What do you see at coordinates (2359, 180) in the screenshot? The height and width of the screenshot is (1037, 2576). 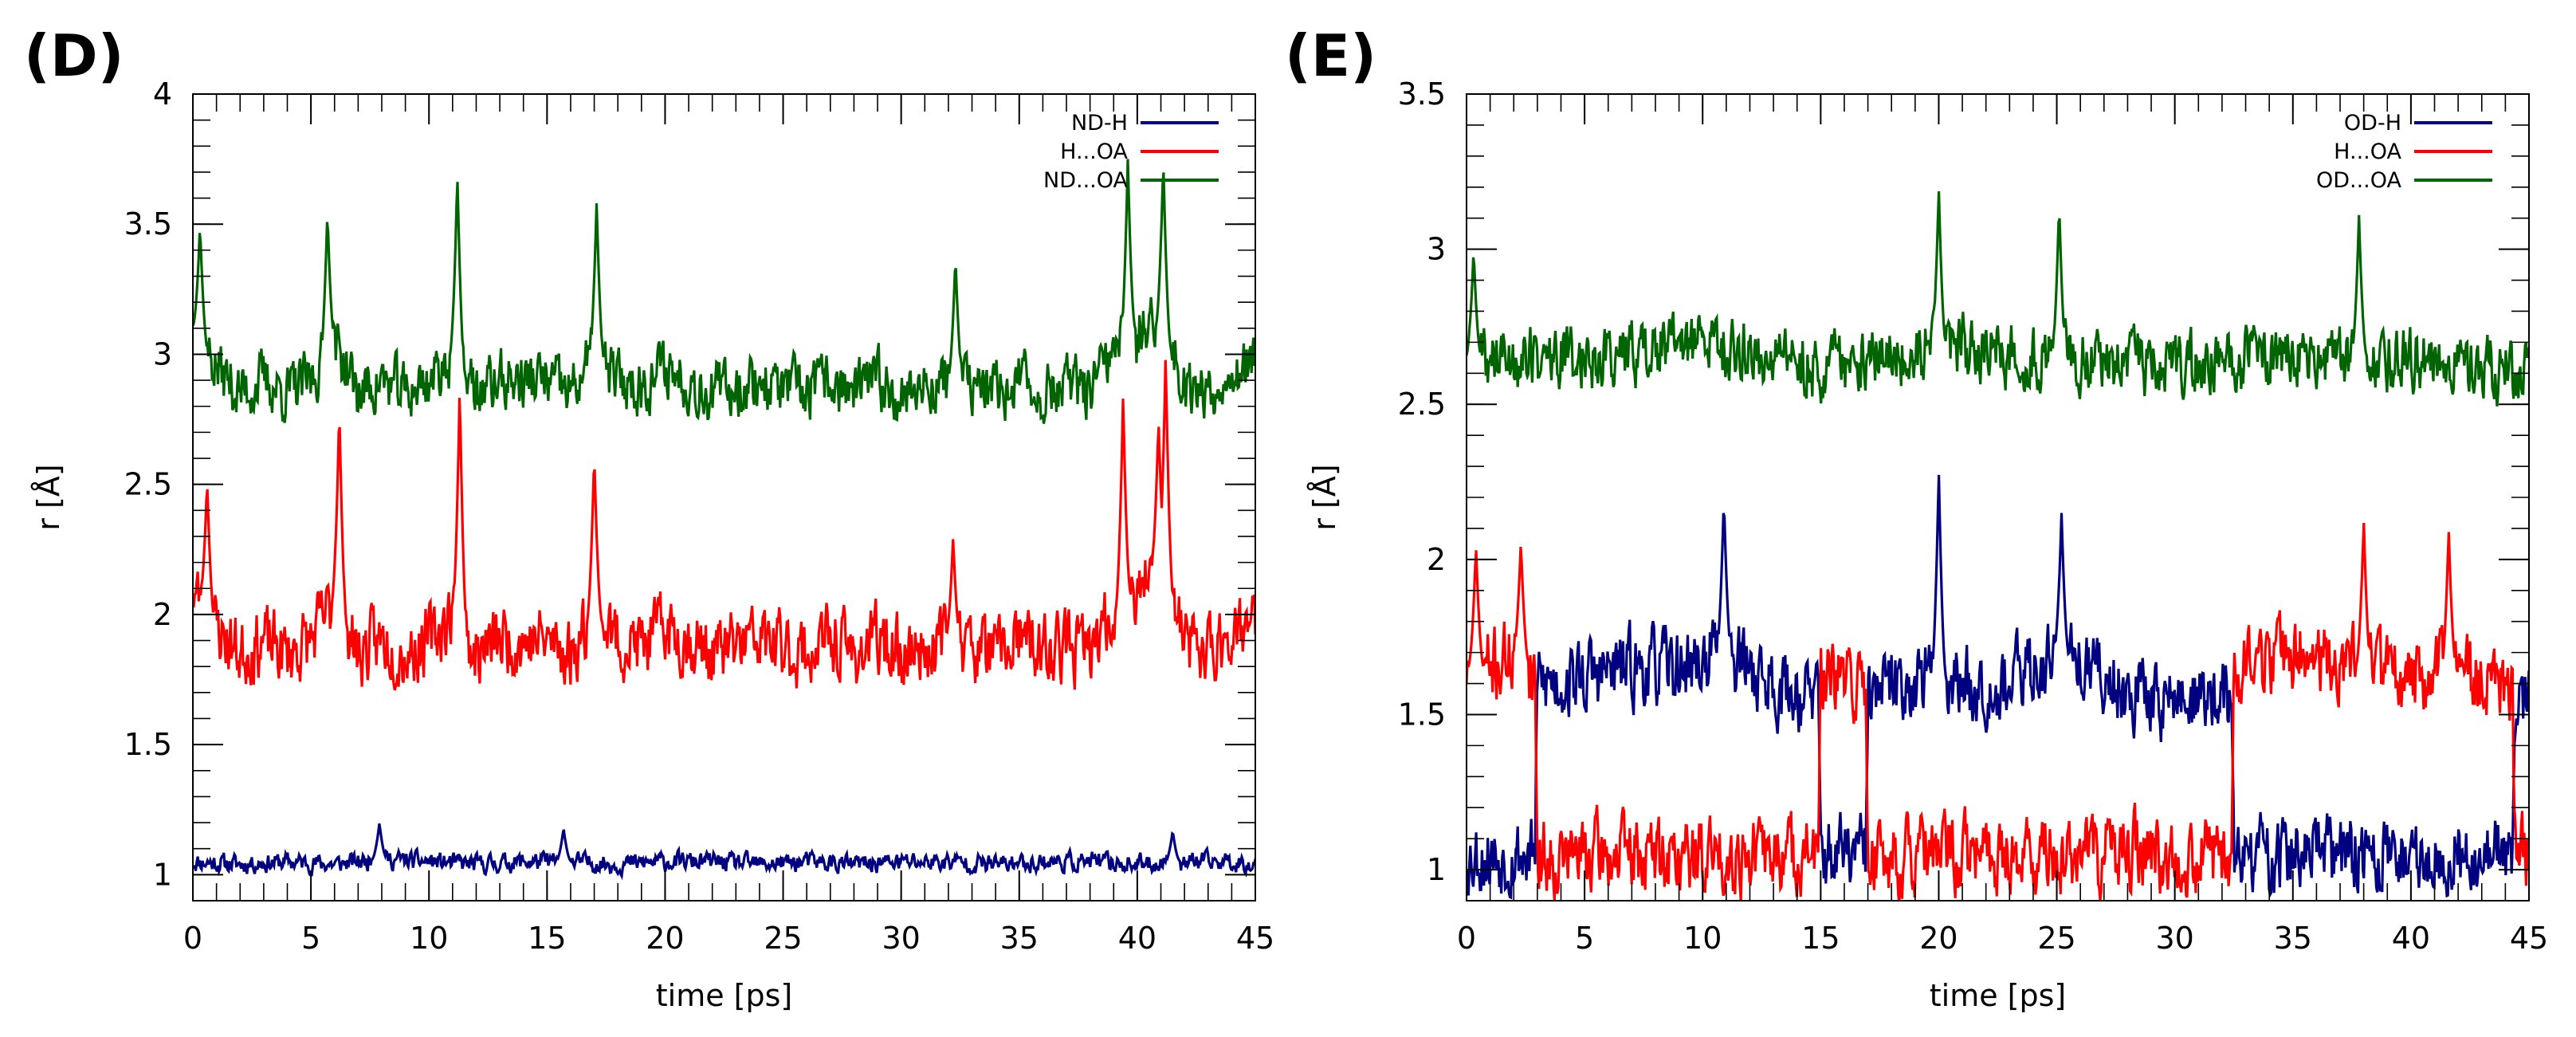 I see `legend-label: OD...OA` at bounding box center [2359, 180].